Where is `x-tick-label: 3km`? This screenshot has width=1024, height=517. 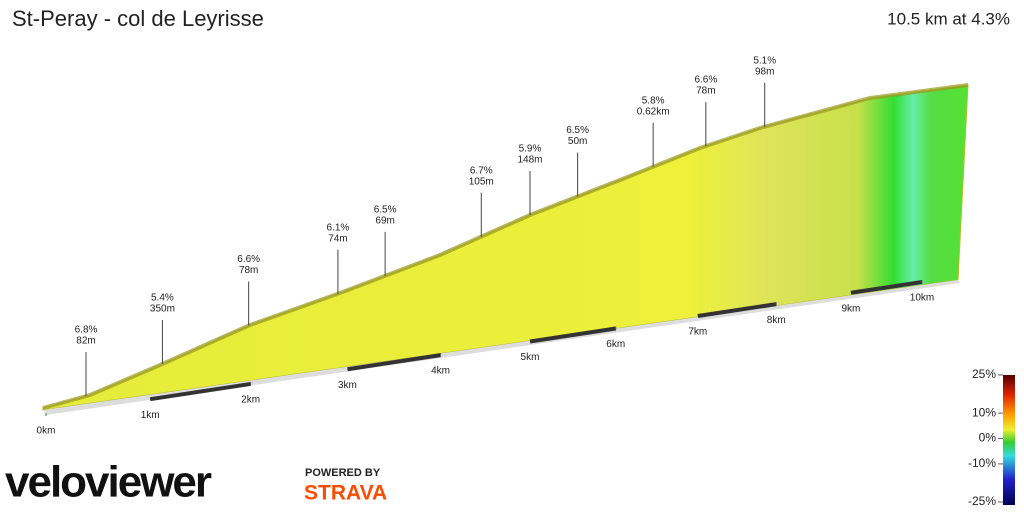
x-tick-label: 3km is located at coordinates (347, 385).